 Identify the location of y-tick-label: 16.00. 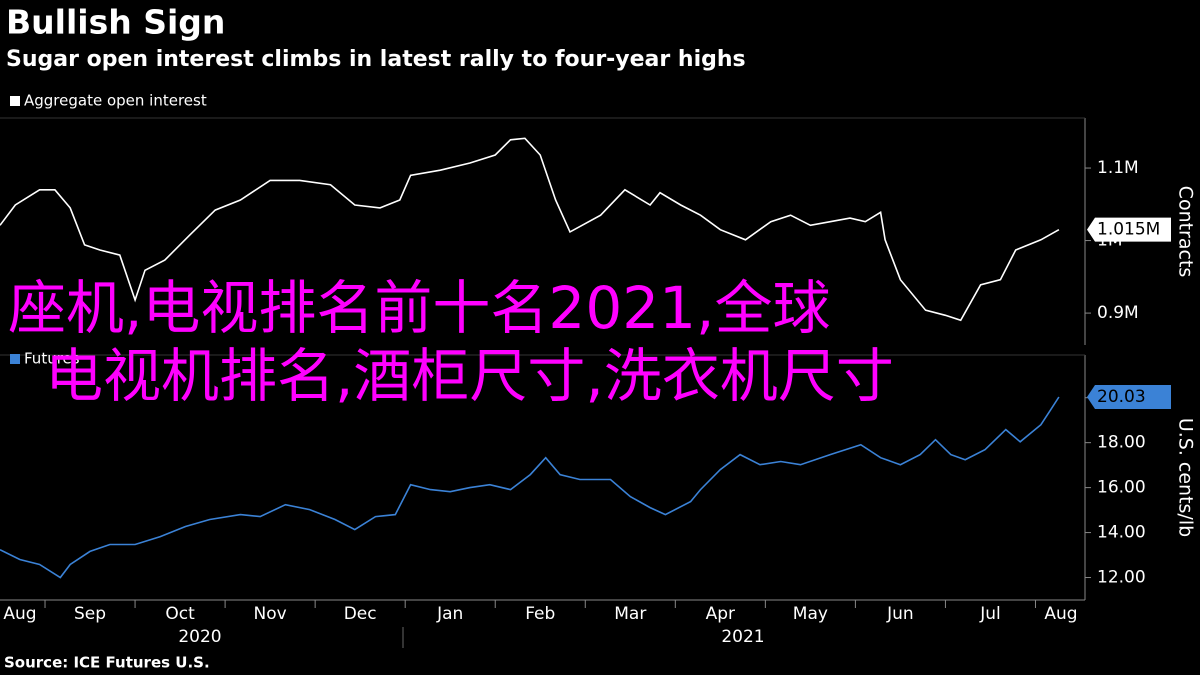
(1121, 488).